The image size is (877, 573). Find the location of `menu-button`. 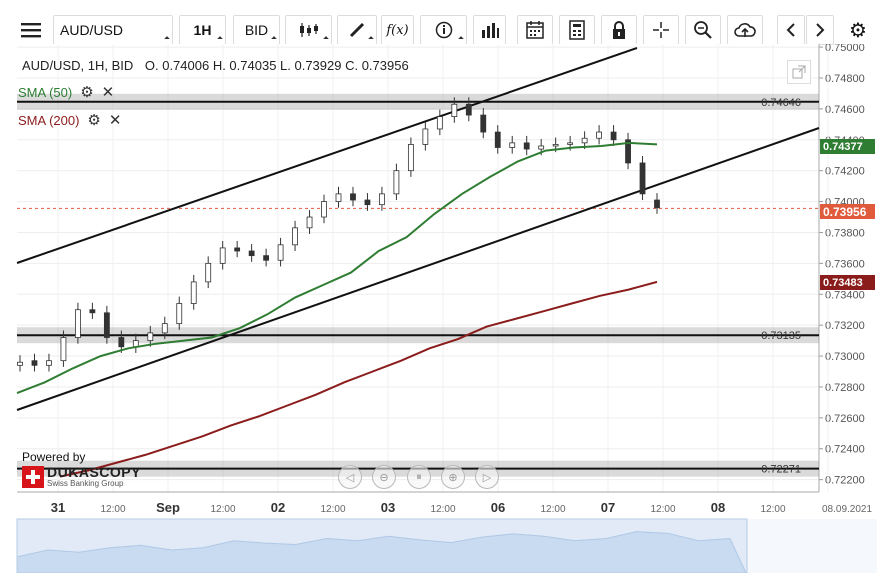

menu-button is located at coordinates (31, 30).